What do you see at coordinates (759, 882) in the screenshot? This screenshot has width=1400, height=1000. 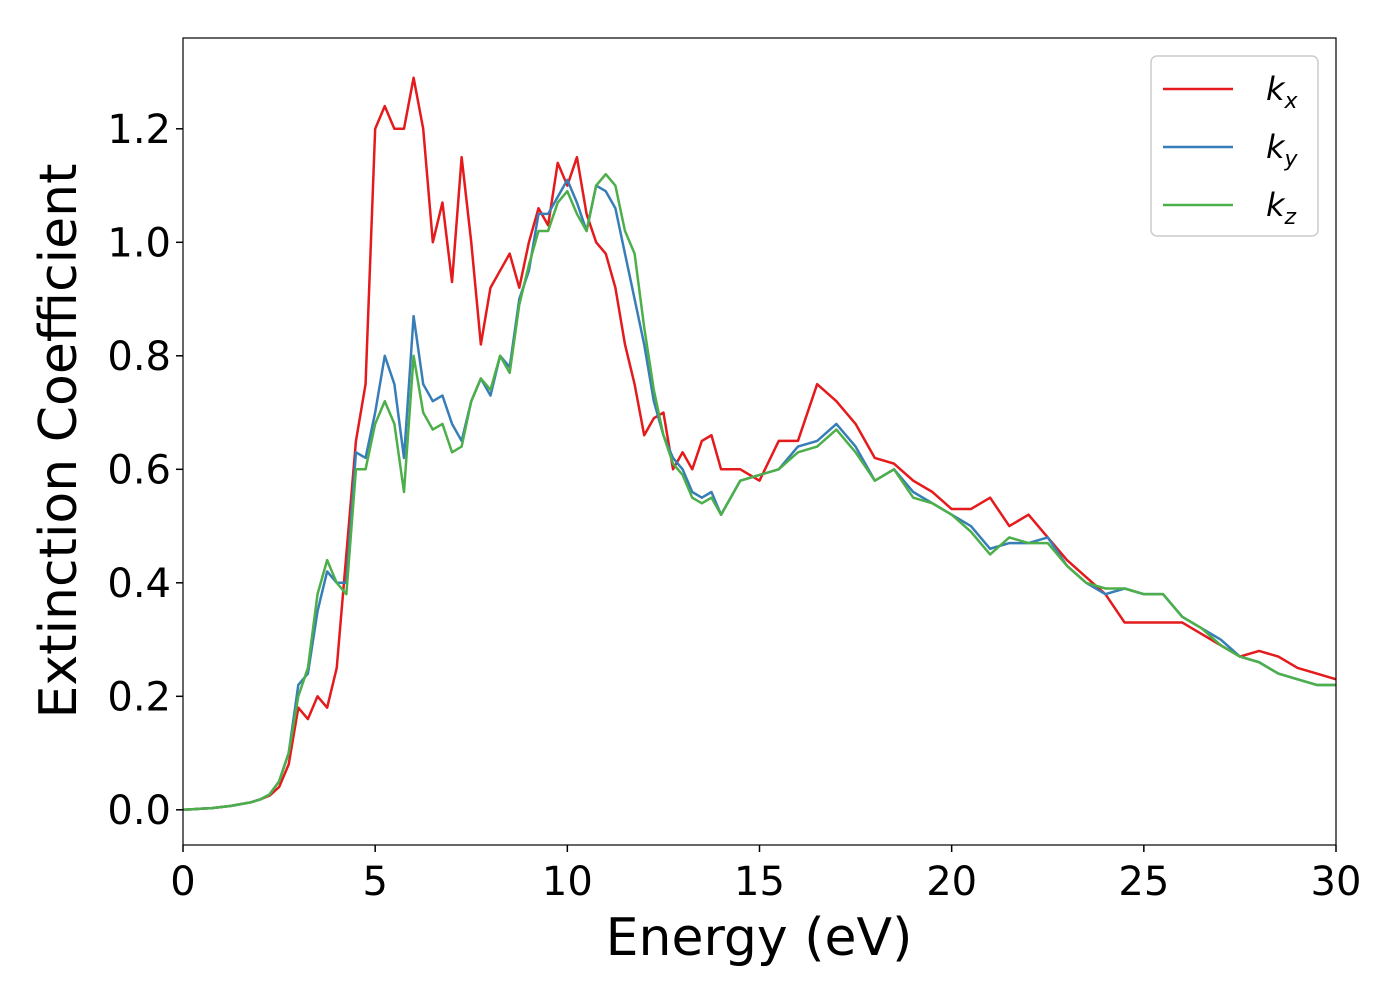 I see `x-tick-label: 15` at bounding box center [759, 882].